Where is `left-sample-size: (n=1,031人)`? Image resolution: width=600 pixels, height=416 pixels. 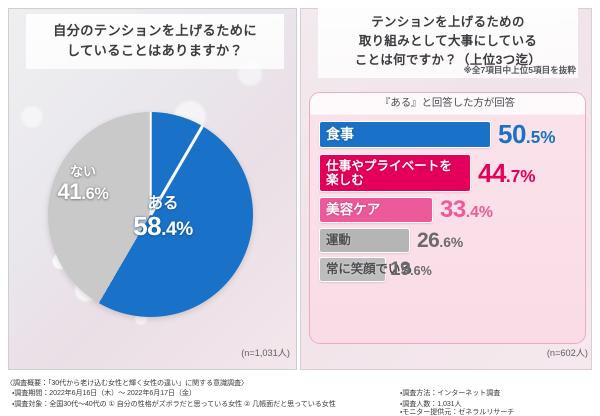
left-sample-size: (n=1,031人) is located at coordinates (265, 353).